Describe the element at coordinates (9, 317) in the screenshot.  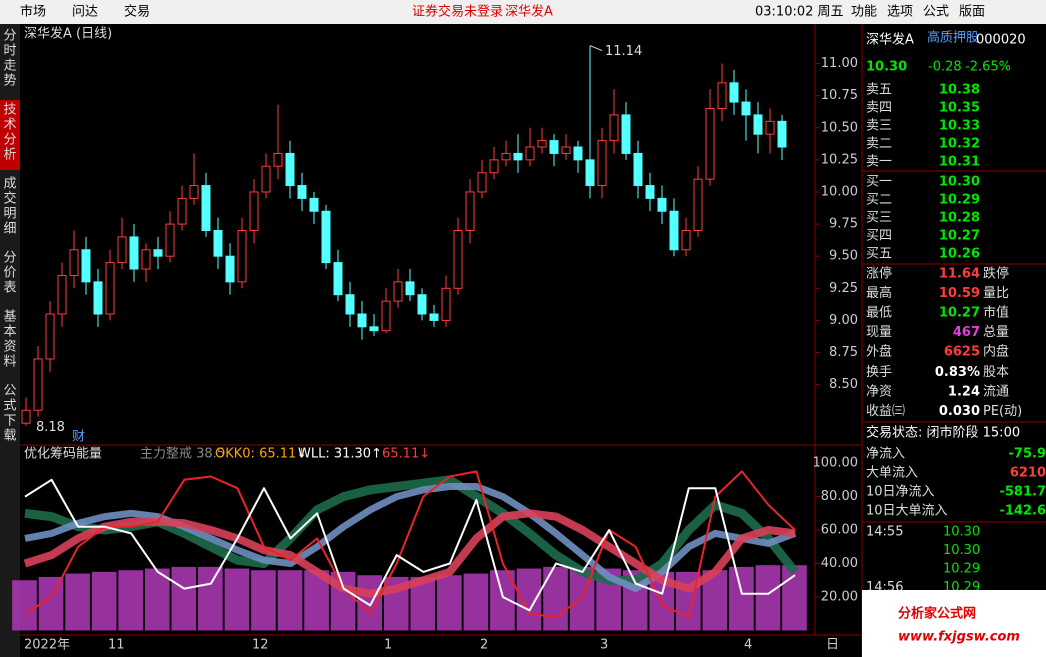
I see `side-tab: 基` at that location.